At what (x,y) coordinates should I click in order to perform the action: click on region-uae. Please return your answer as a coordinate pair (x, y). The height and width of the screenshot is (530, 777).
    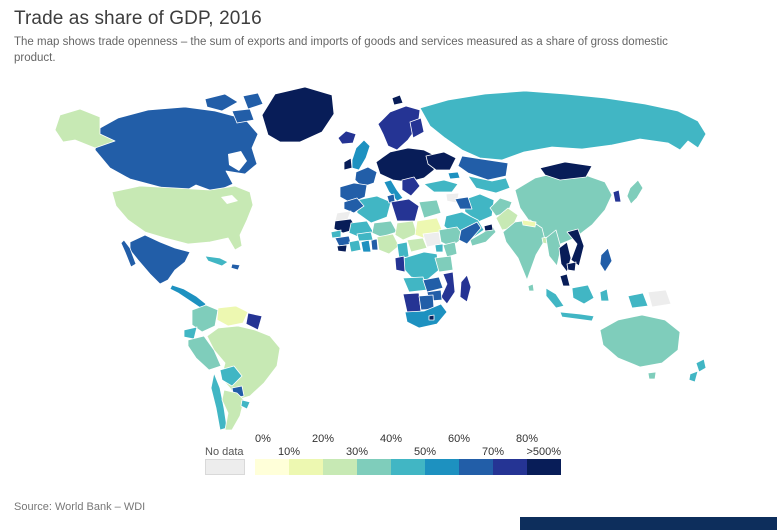
    Looking at the image, I should click on (488, 227).